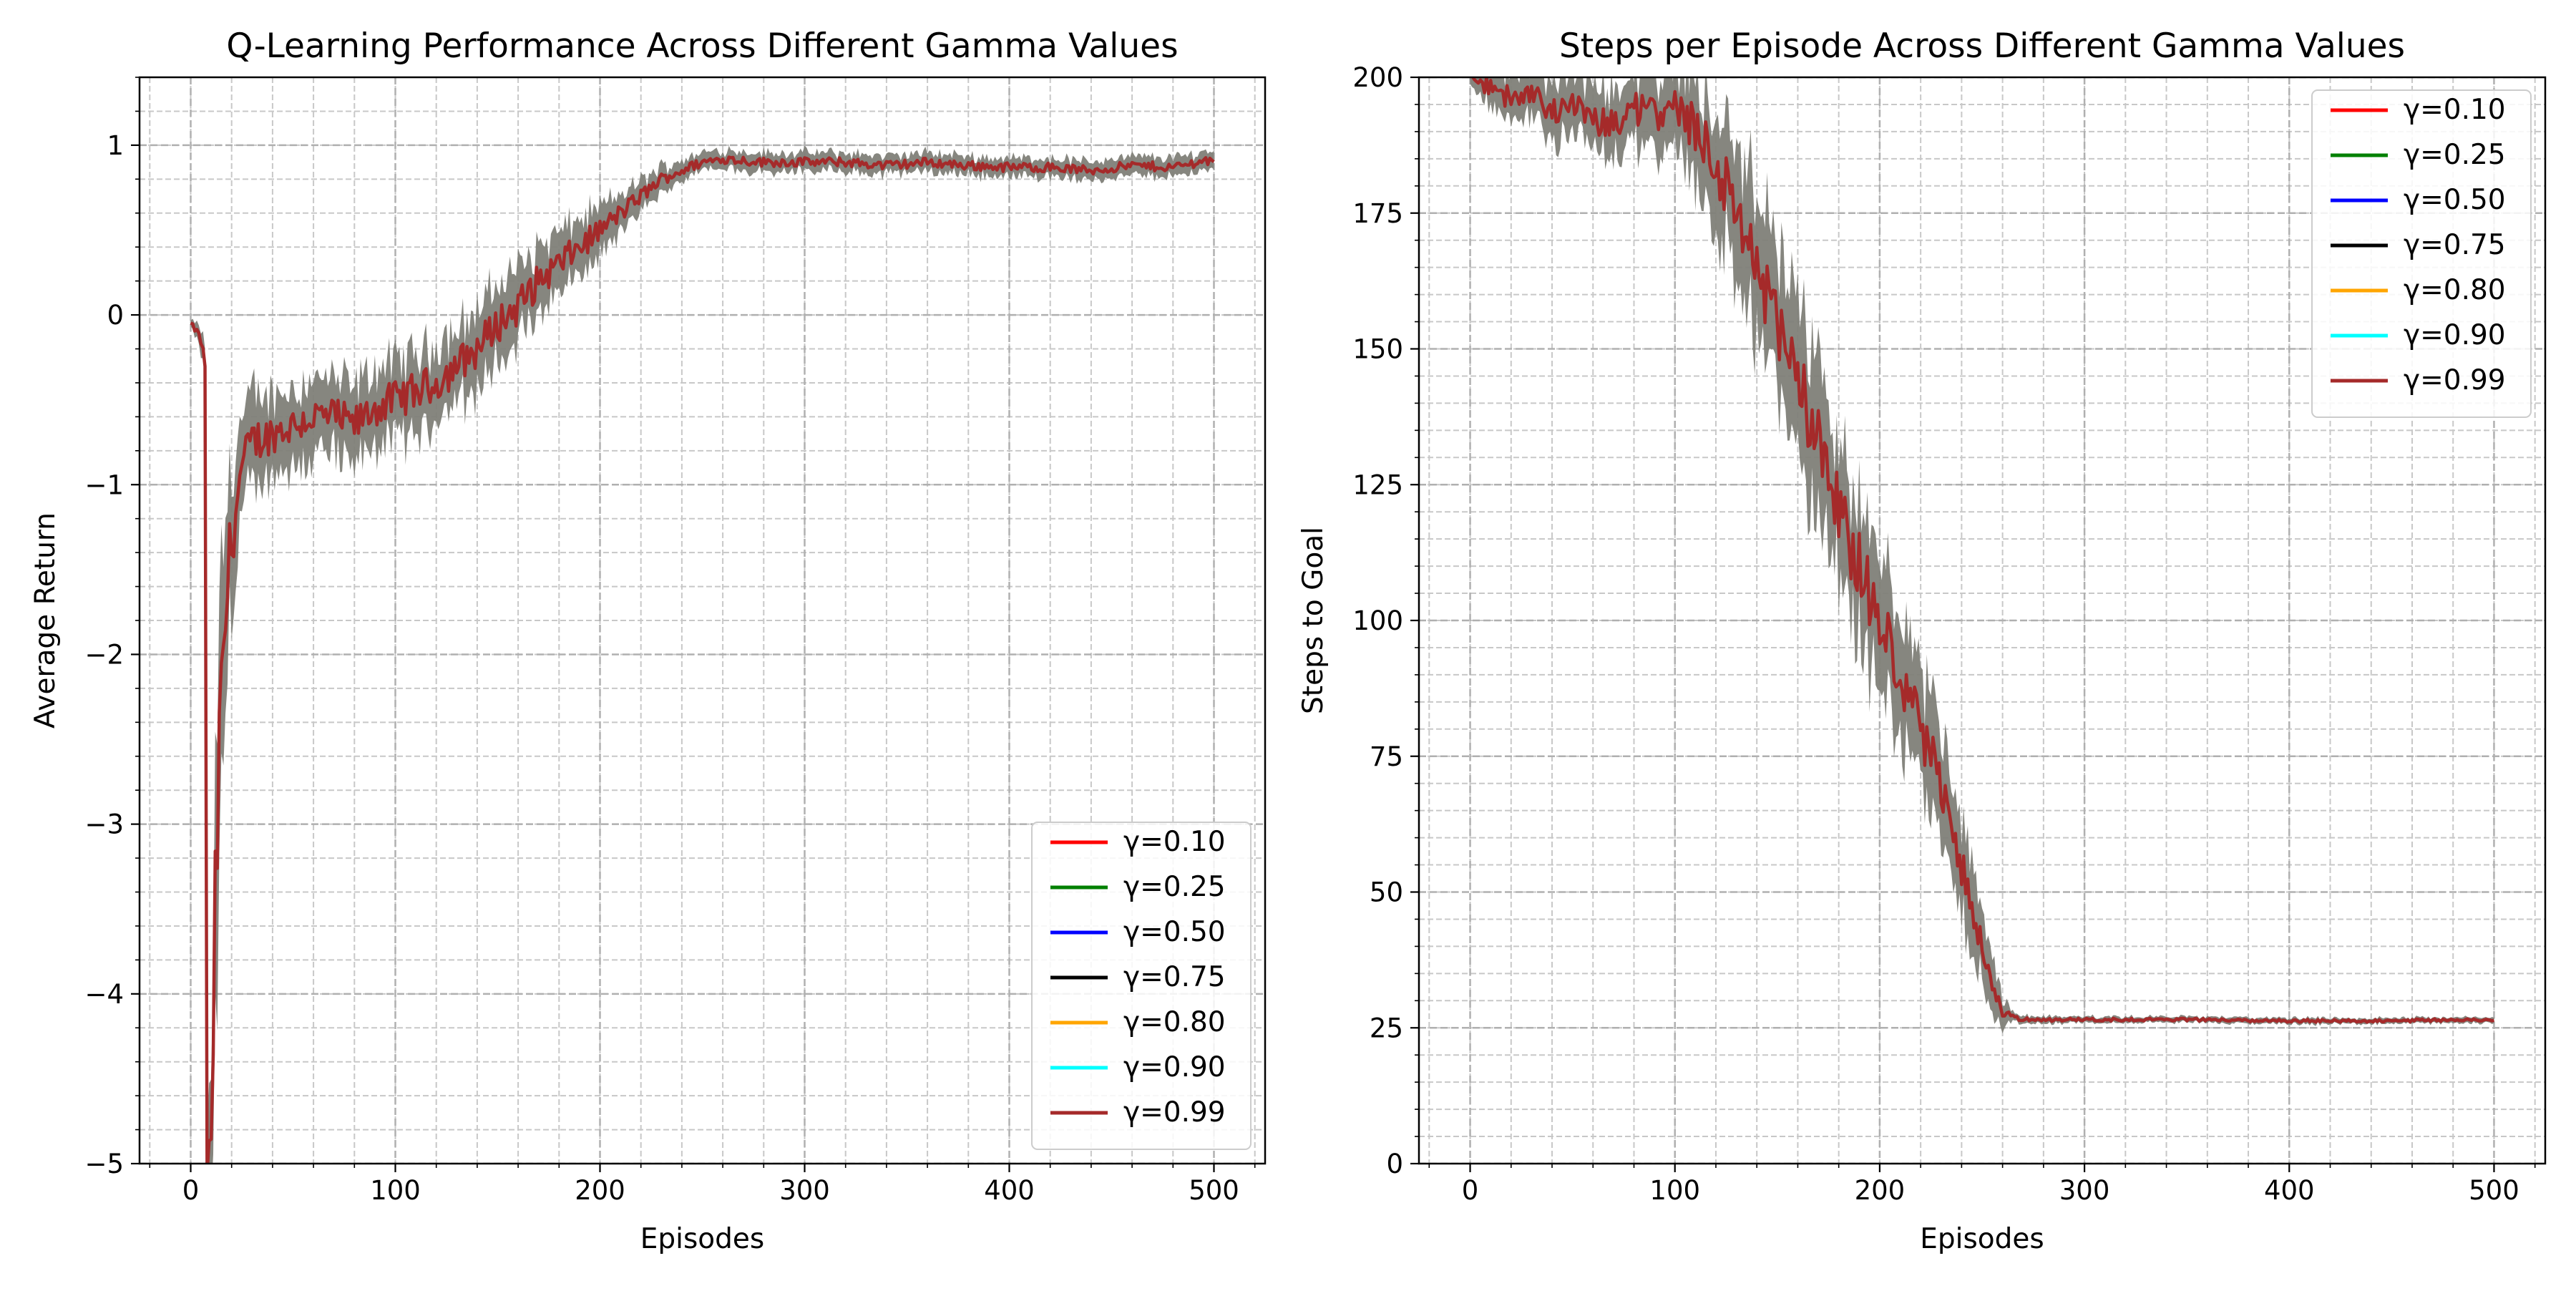 The image size is (2576, 1291). Describe the element at coordinates (1377, 77) in the screenshot. I see `y-tick-label: 200` at that location.